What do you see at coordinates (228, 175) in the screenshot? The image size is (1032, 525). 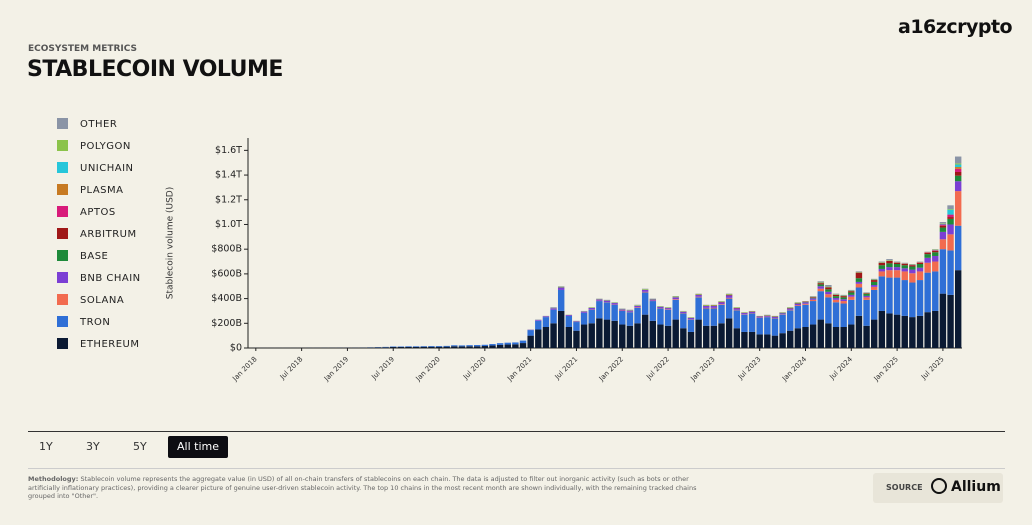 I see `y-tick-label: $1.4T` at bounding box center [228, 175].